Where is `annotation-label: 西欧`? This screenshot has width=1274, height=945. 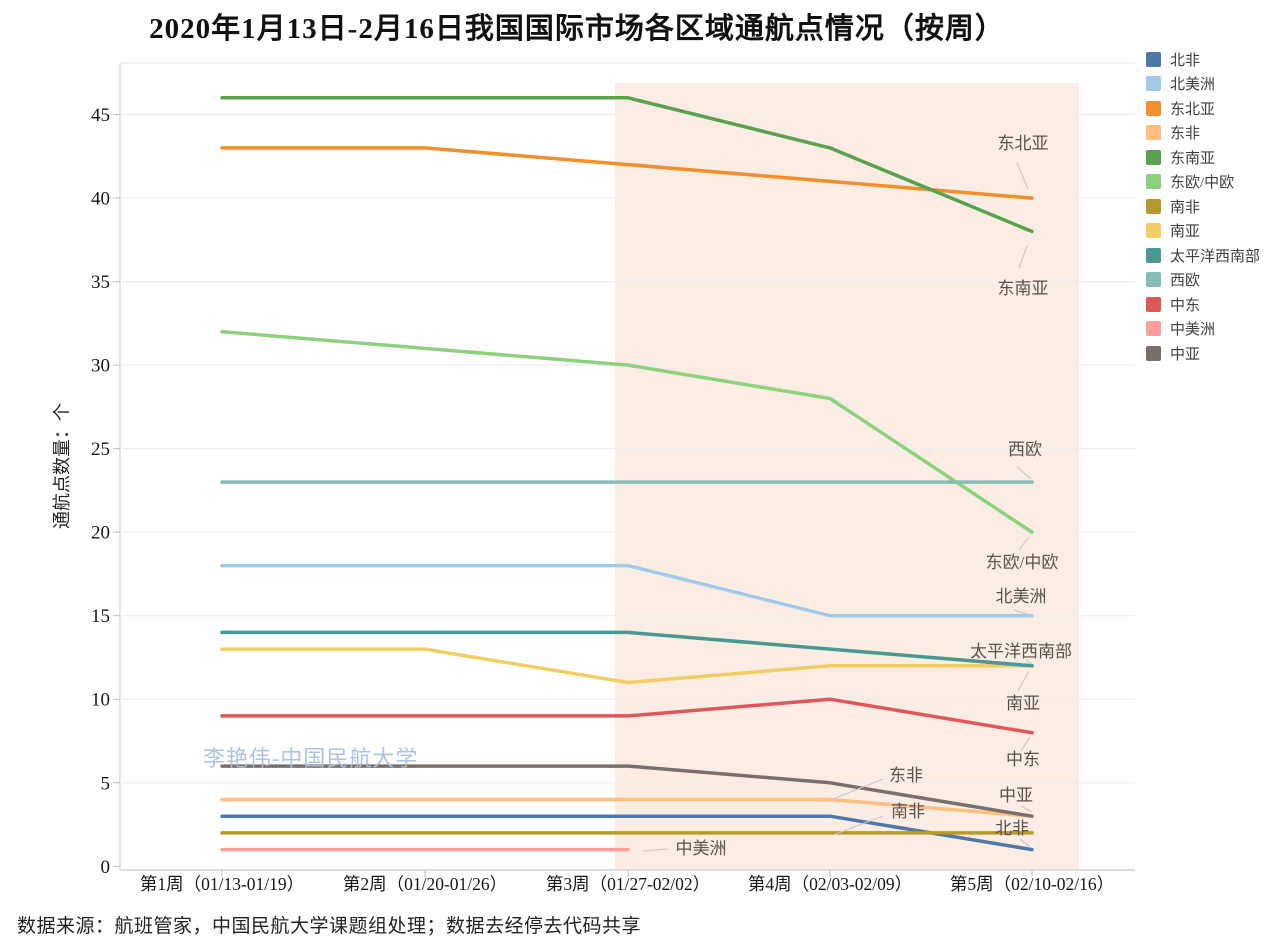 annotation-label: 西欧 is located at coordinates (1025, 449).